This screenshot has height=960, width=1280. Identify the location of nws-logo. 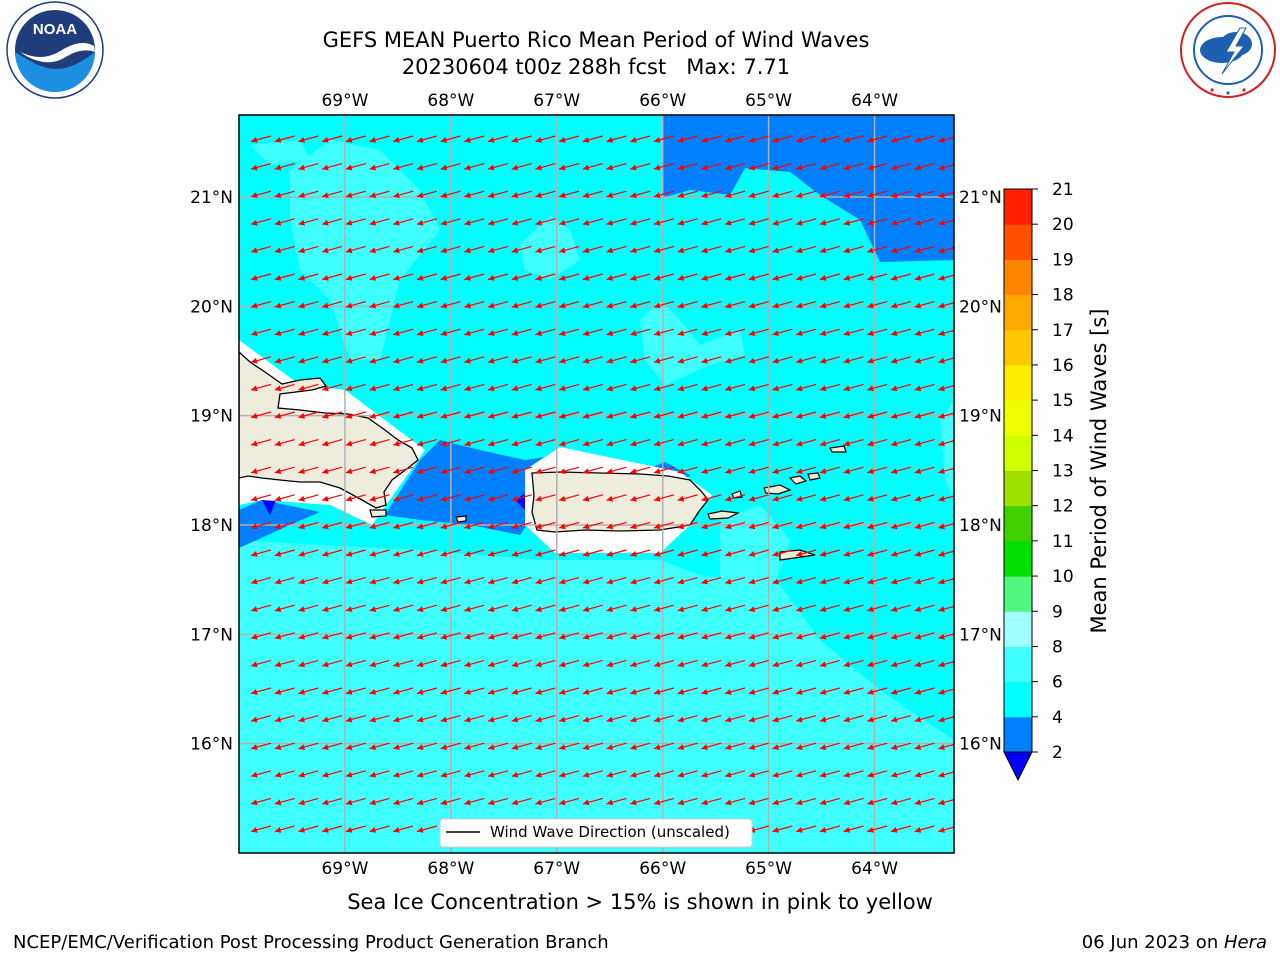
(1228, 50).